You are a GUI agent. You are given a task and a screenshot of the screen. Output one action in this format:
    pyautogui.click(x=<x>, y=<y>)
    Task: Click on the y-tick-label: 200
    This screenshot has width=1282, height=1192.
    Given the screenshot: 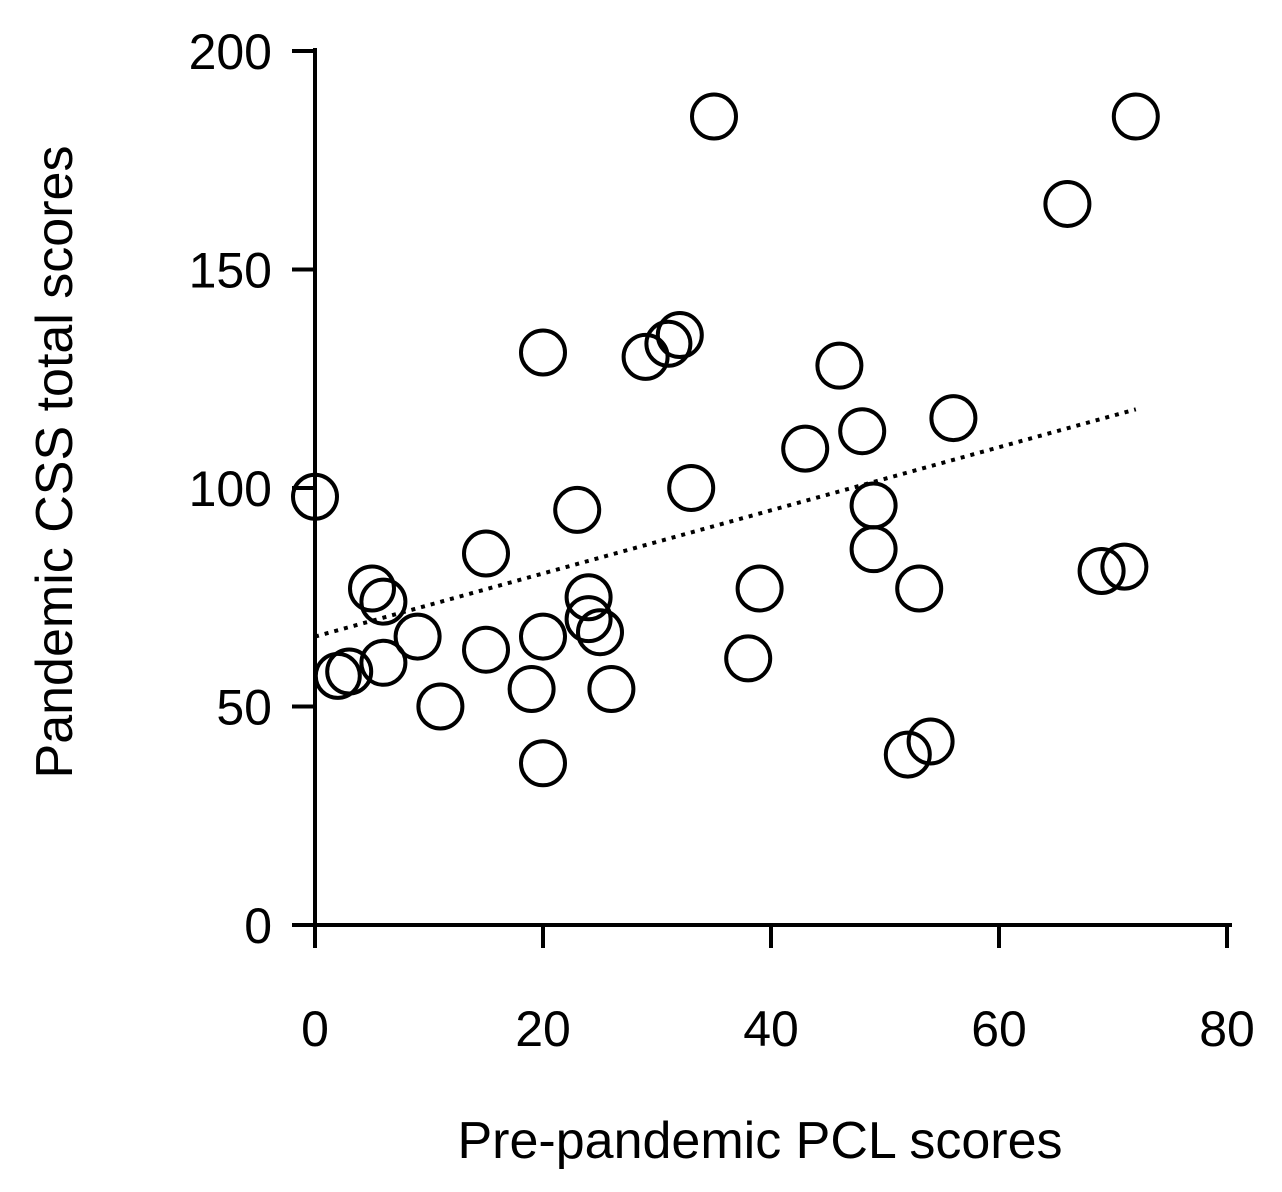 What is the action you would take?
    pyautogui.click(x=230, y=52)
    